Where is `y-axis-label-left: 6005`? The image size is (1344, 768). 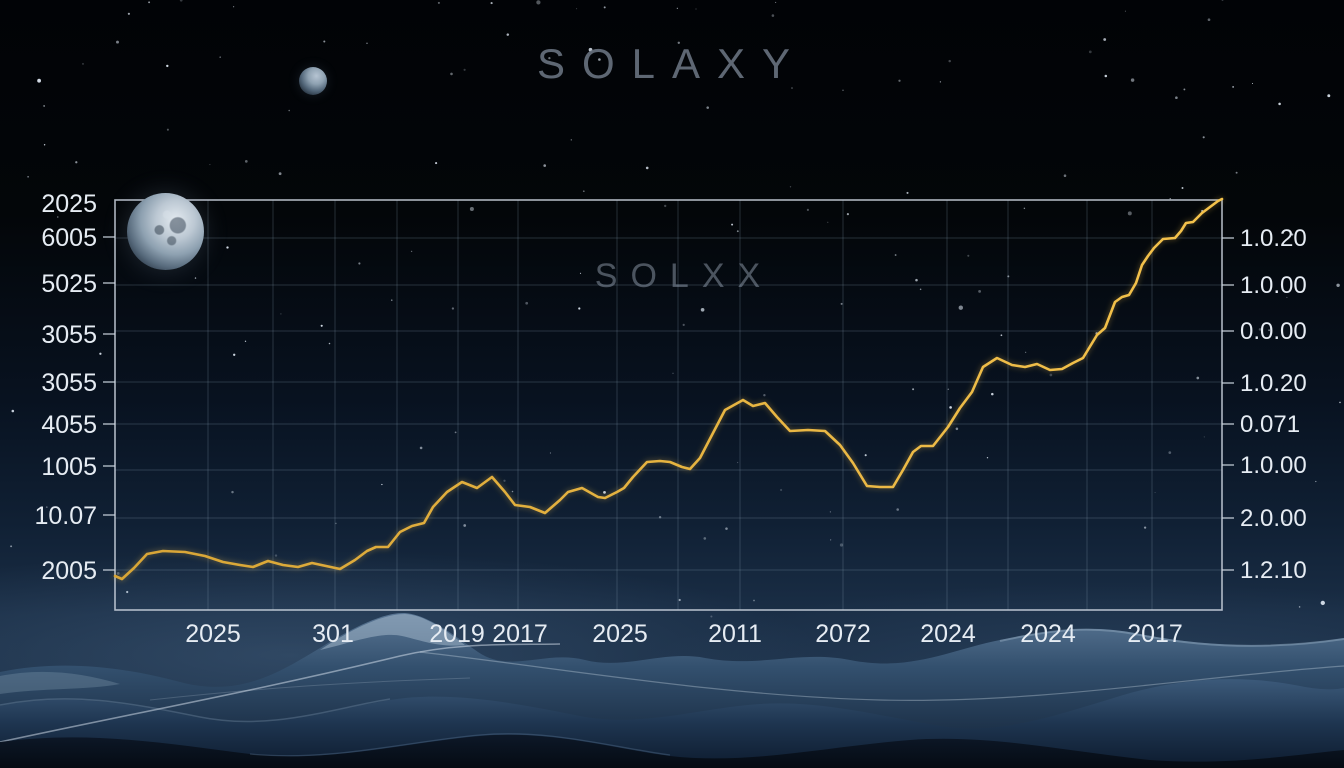 y-axis-label-left: 6005 is located at coordinates (69, 238).